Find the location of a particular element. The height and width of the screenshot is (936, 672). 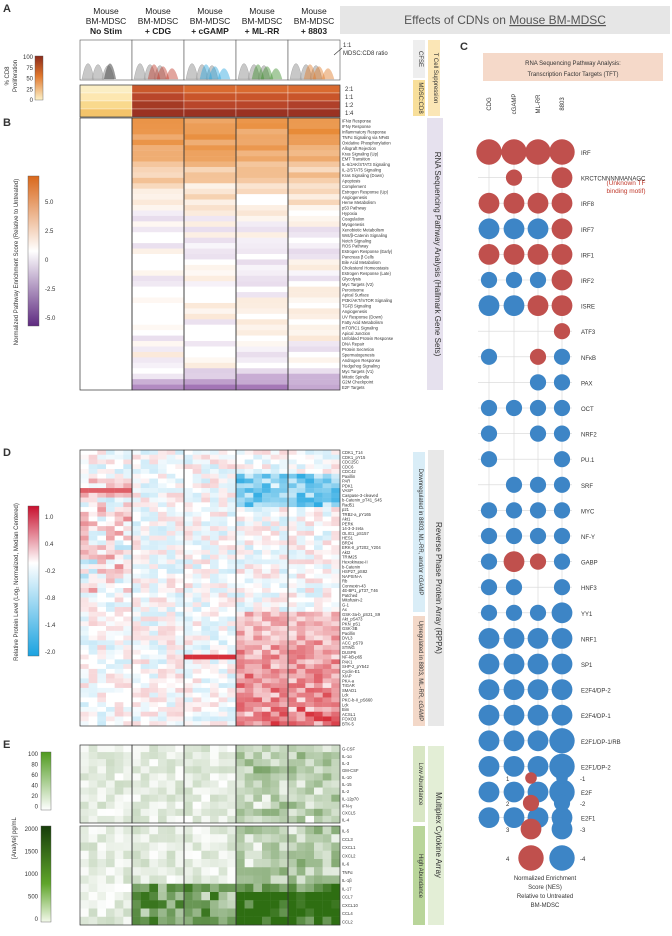

suppression-cell is located at coordinates (106, 89).